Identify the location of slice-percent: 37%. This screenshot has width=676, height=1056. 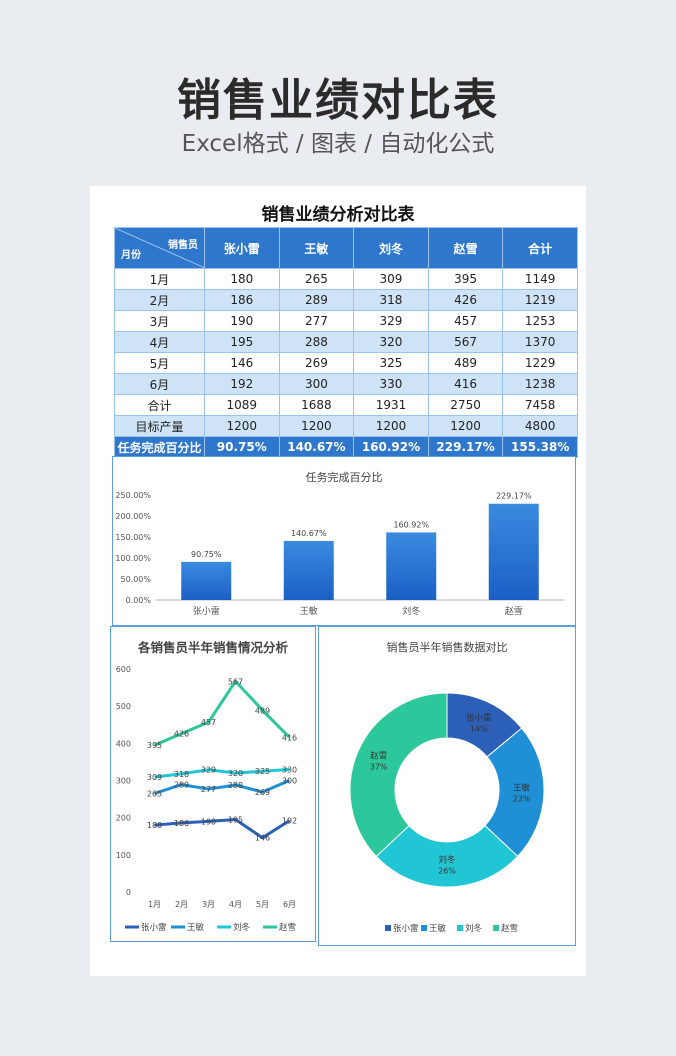
(379, 766).